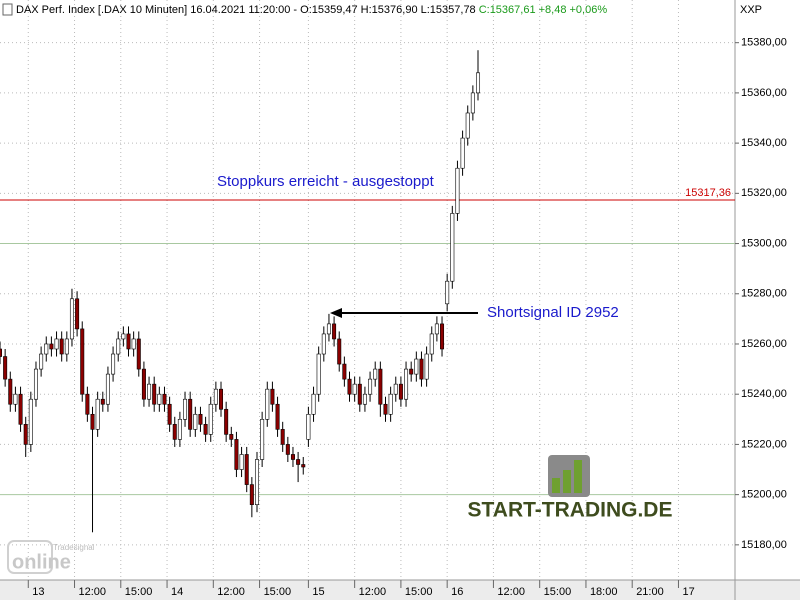 This screenshot has width=800, height=600. Describe the element at coordinates (764, 444) in the screenshot. I see `y-tick-label: 15220,00` at that location.